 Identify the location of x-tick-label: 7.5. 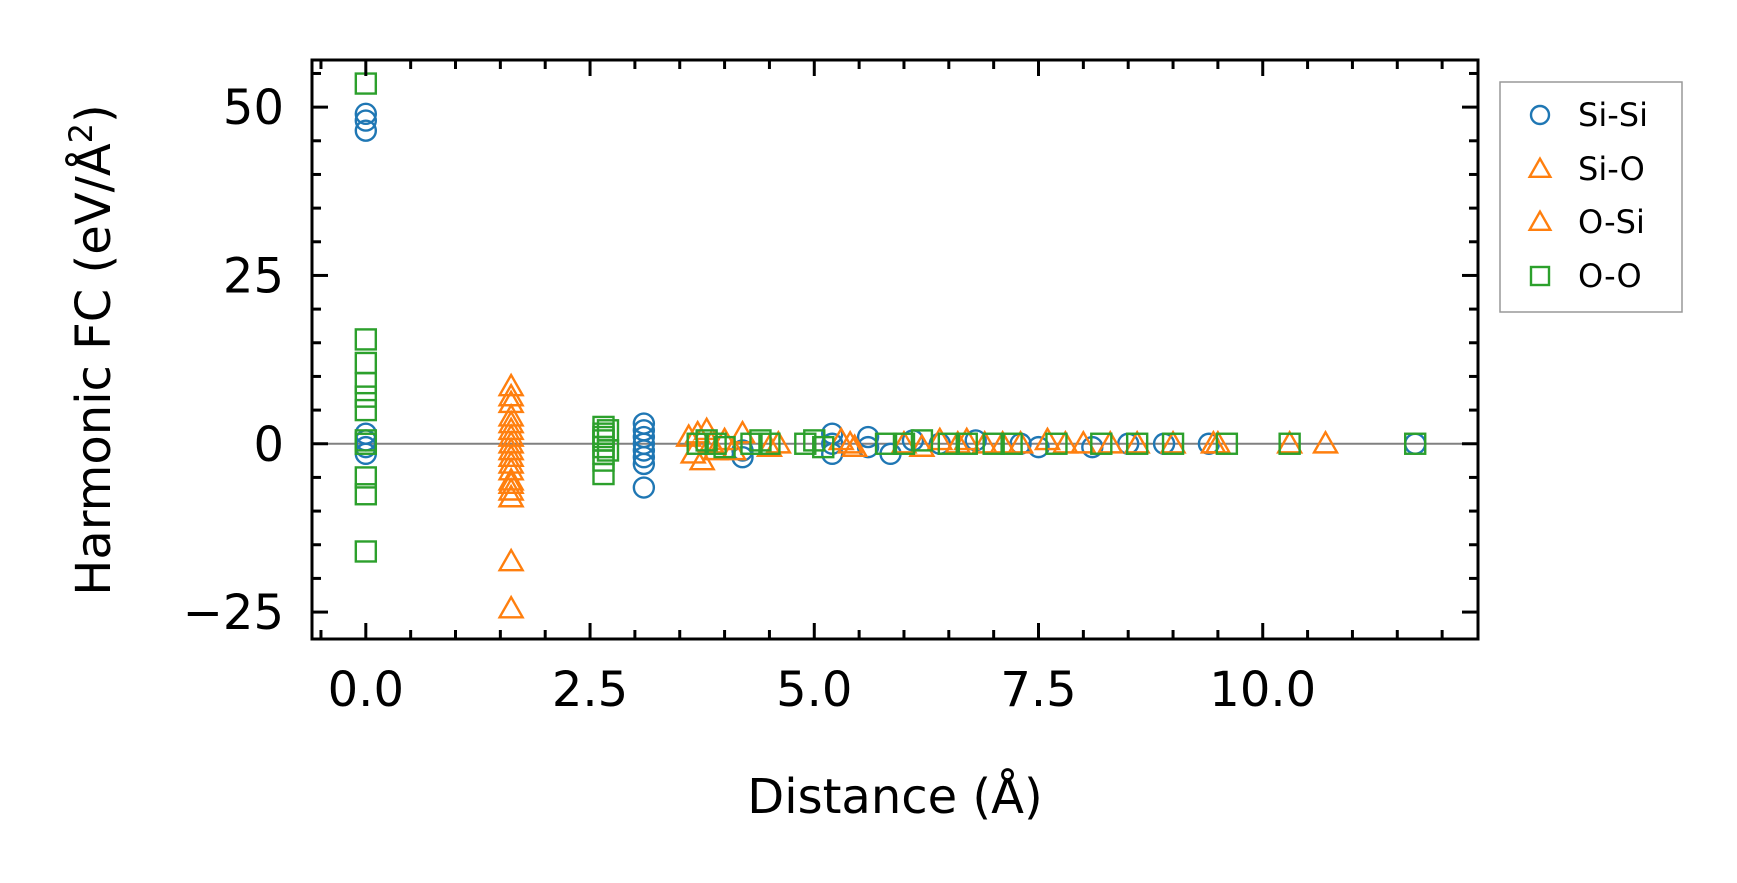
(1038, 690).